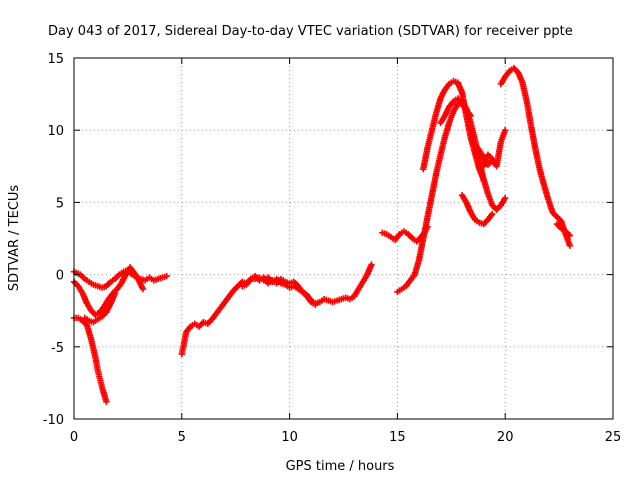  What do you see at coordinates (60, 276) in the screenshot?
I see `y-tick-label: 0` at bounding box center [60, 276].